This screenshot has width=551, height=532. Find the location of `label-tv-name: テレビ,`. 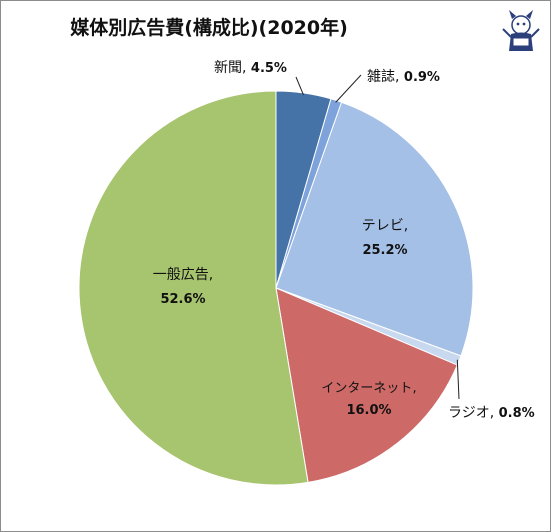

label-tv-name: テレビ, is located at coordinates (385, 226).